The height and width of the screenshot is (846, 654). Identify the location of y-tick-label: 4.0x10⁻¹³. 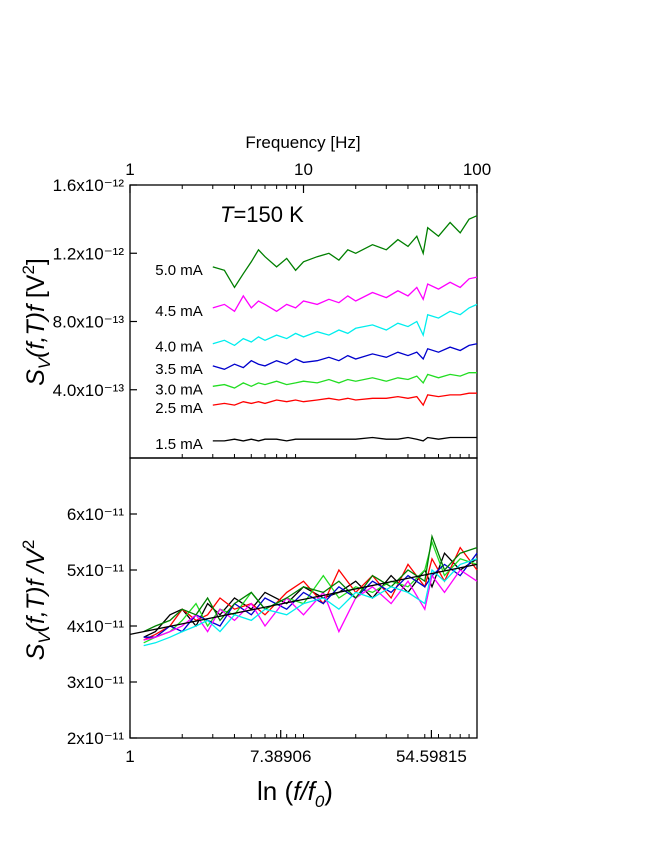
(89, 390).